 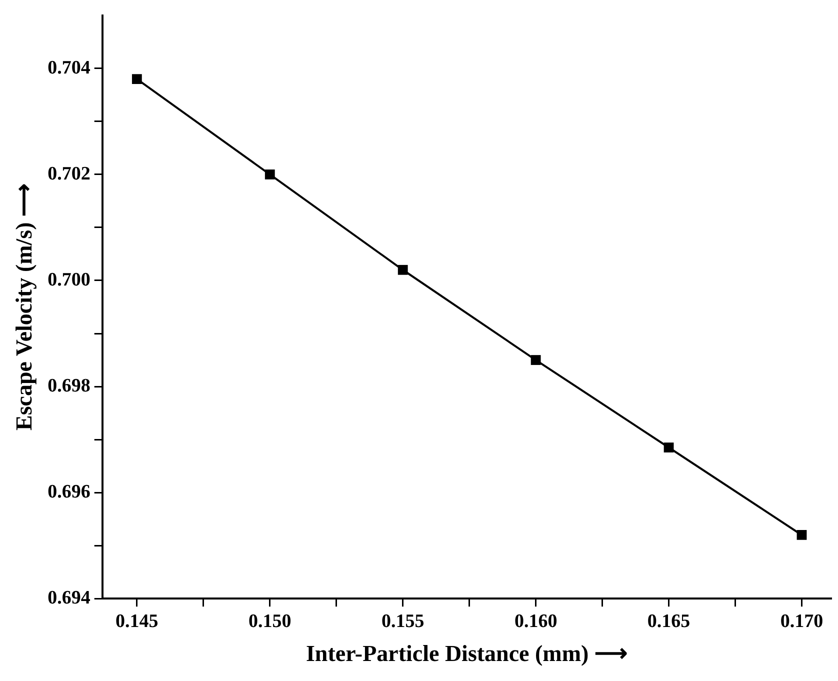 I want to click on x-axis-title: Inter-Particle Distance (mm) ⟶, so click(x=467, y=653).